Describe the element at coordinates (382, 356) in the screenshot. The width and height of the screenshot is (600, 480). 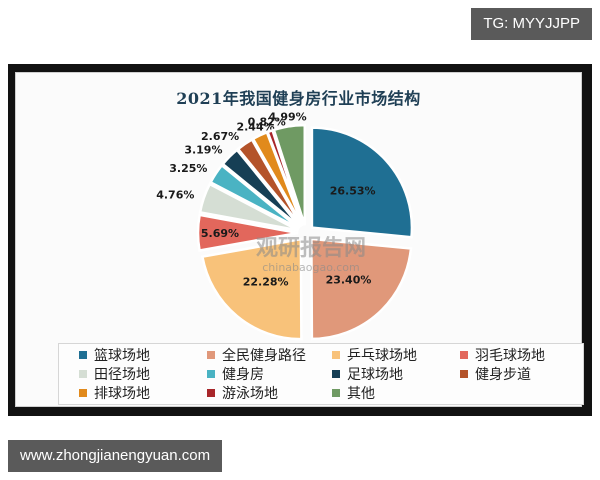
I see `legend-label: 乒乓球场地` at that location.